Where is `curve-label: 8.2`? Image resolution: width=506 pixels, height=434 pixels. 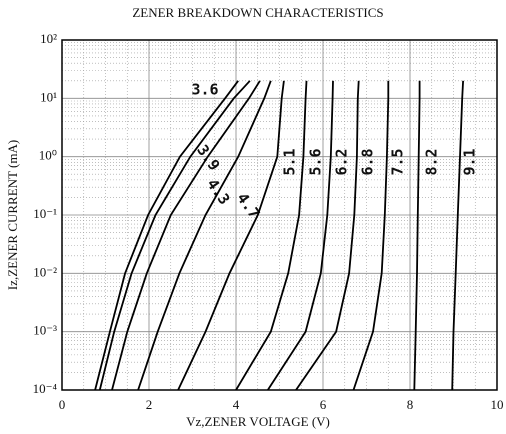 curve-label: 8.2 is located at coordinates (432, 161).